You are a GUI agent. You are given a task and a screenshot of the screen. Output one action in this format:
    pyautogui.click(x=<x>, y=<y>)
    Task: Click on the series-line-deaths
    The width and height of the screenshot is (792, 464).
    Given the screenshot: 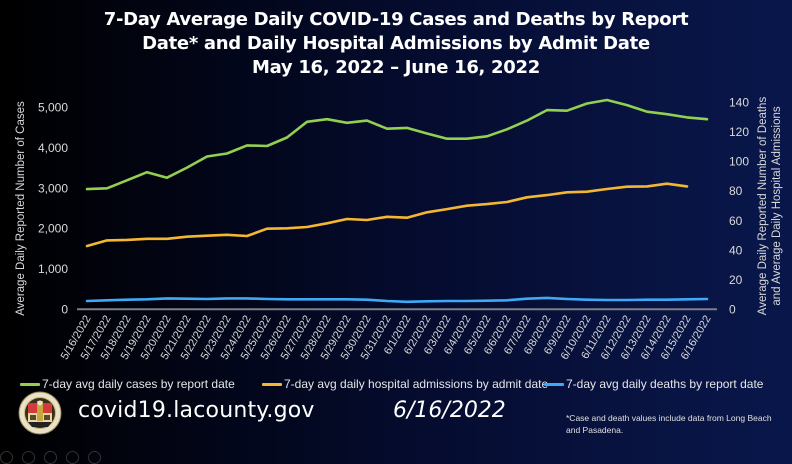 What is the action you would take?
    pyautogui.click(x=397, y=300)
    